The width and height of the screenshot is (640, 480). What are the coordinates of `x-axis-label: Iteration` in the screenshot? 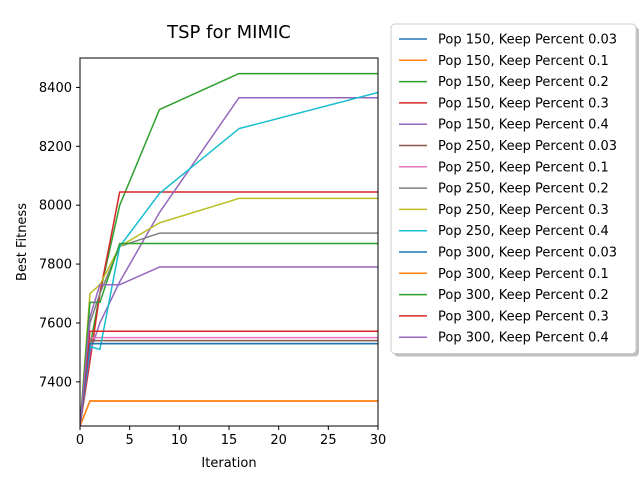 It's located at (228, 463).